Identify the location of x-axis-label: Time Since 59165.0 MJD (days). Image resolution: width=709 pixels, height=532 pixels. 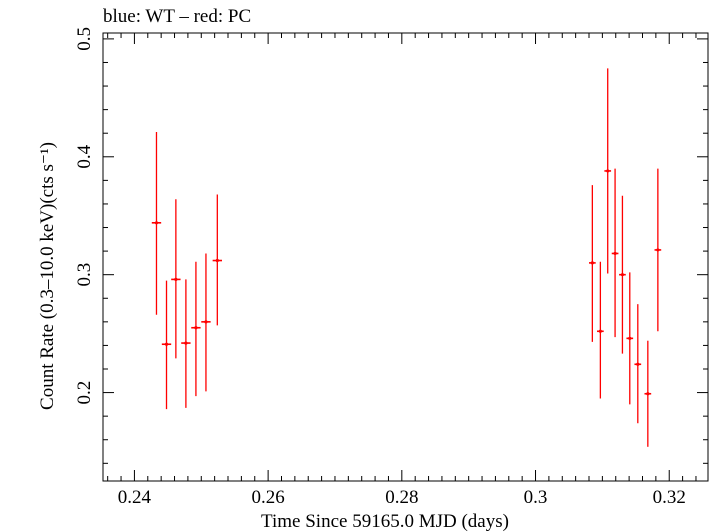
(385, 521).